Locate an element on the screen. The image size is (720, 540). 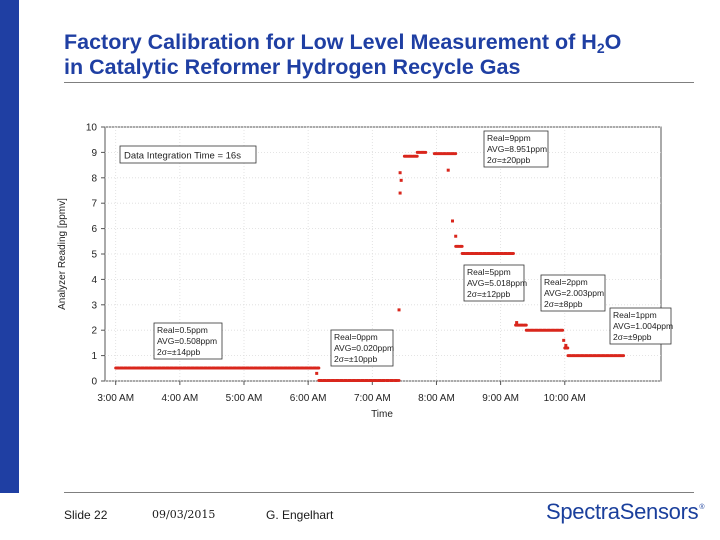
stat-label-text: AVG=0.508ppm is located at coordinates (187, 341).